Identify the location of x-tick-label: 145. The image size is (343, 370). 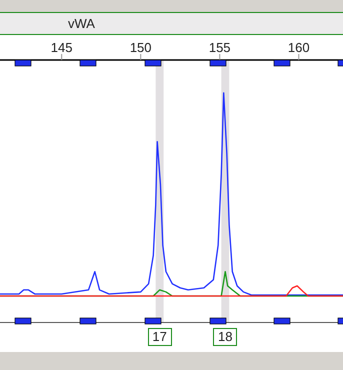
(61, 47).